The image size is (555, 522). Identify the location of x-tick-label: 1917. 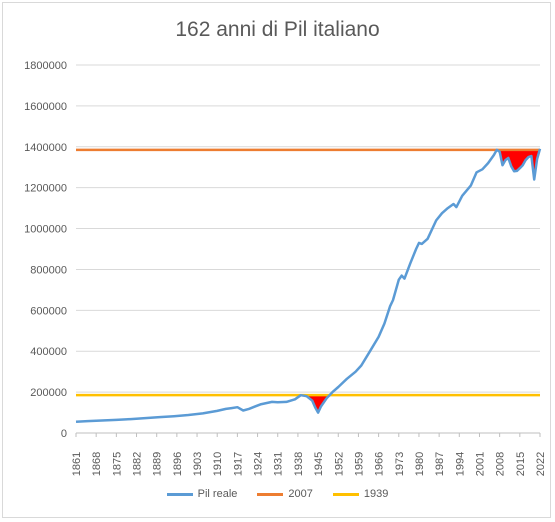
(238, 464).